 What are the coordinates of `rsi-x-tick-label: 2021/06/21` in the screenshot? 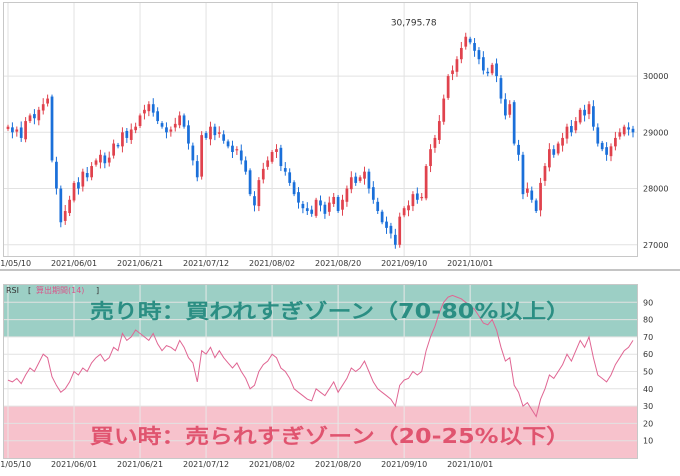 It's located at (140, 464).